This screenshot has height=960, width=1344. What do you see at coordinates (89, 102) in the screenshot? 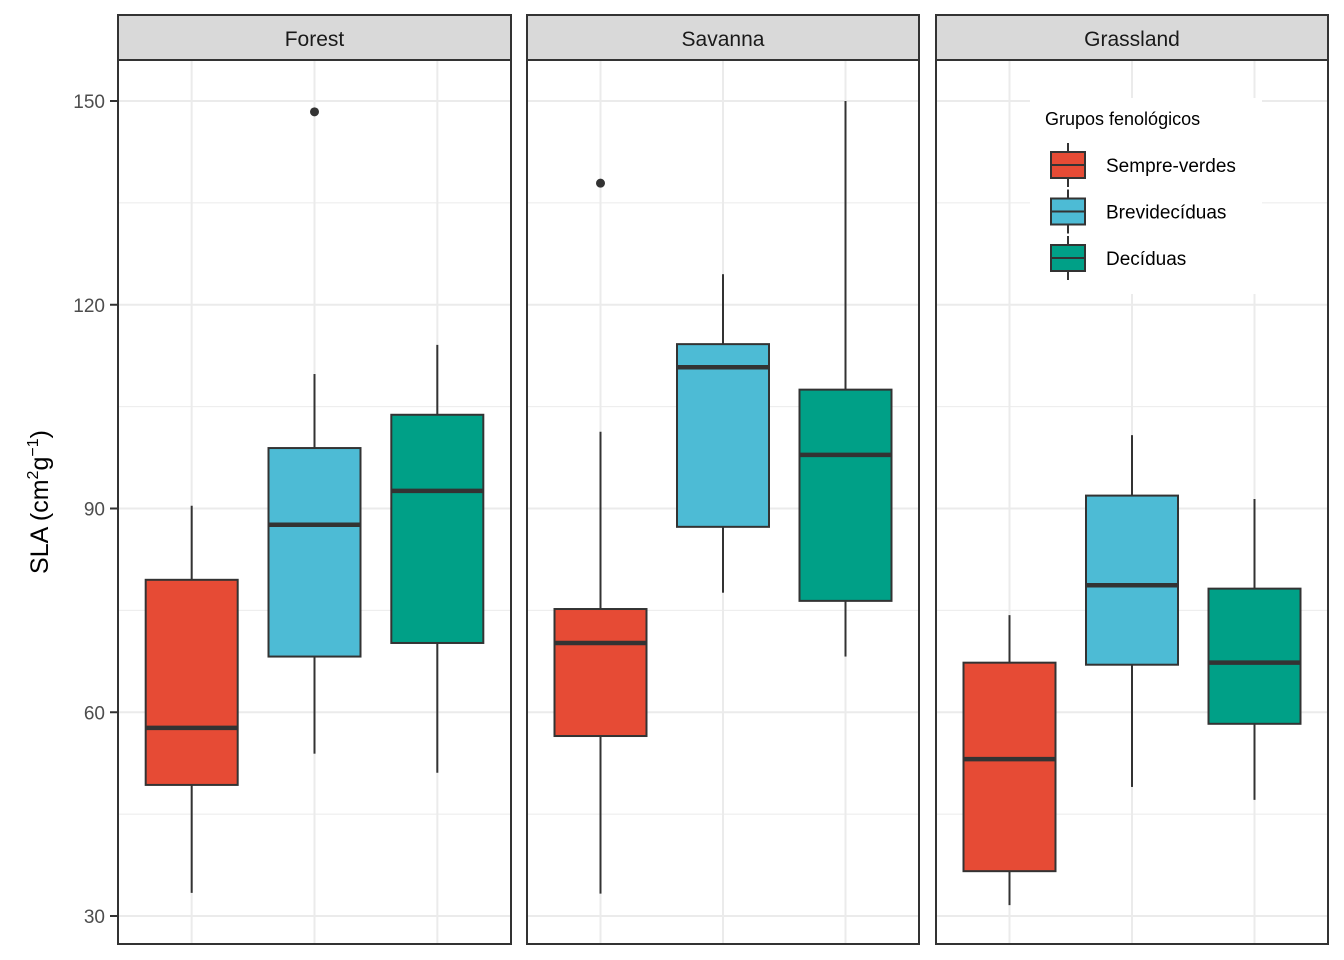
I see `y-tick-label: 150` at bounding box center [89, 102].